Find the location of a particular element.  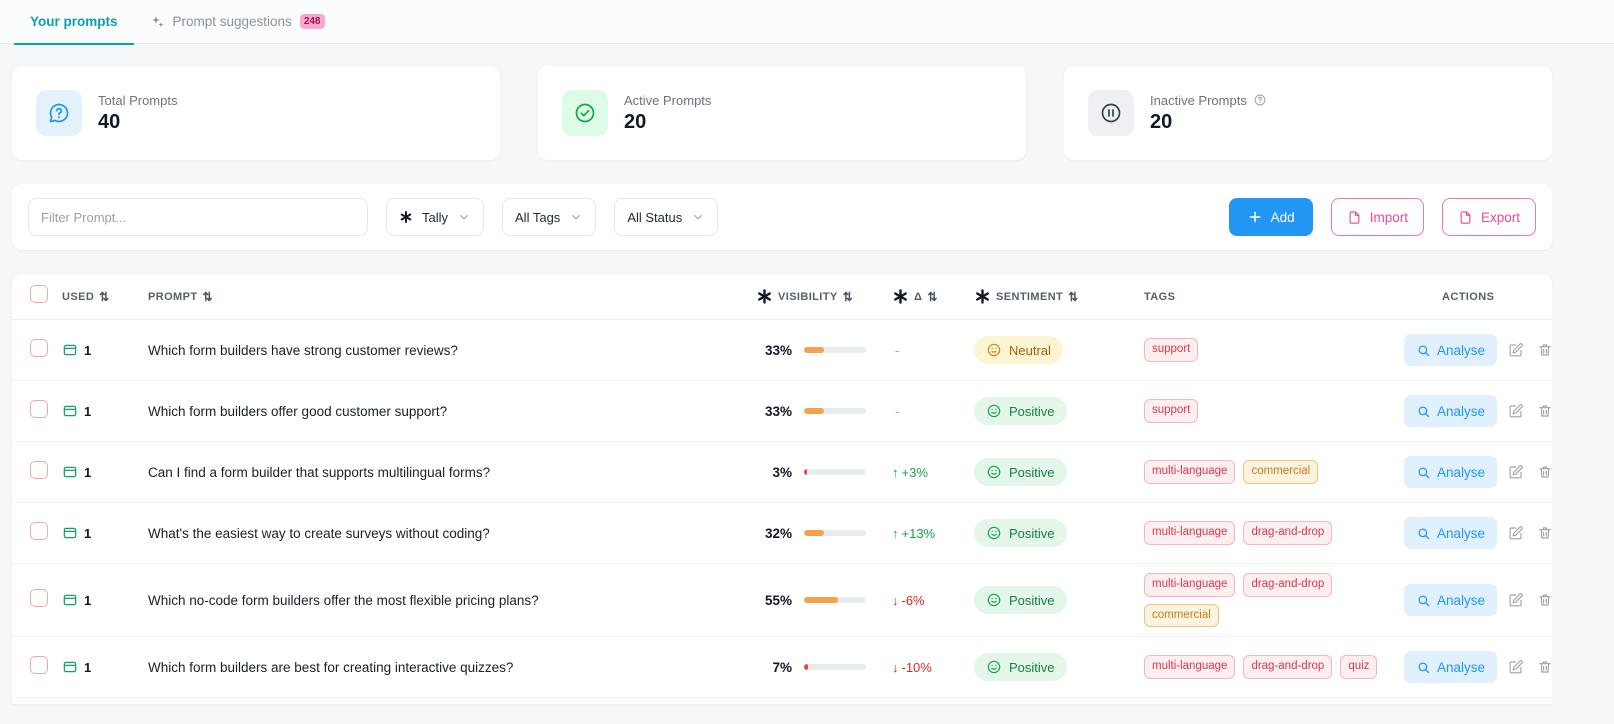

header-delta: Δ ⇅ is located at coordinates (933, 296).